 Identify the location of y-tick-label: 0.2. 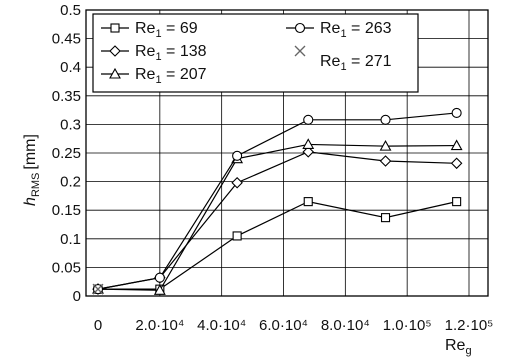
(70, 182).